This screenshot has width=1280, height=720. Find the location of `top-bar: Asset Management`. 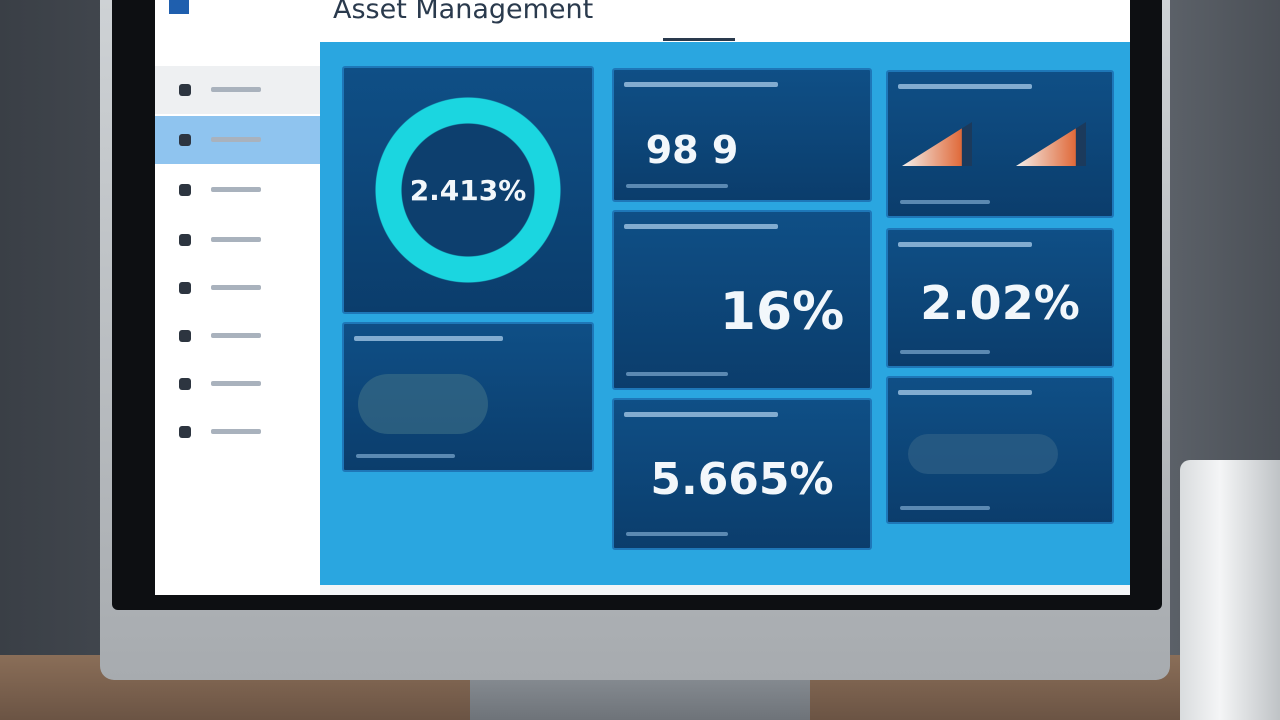

top-bar: Asset Management is located at coordinates (642, 21).